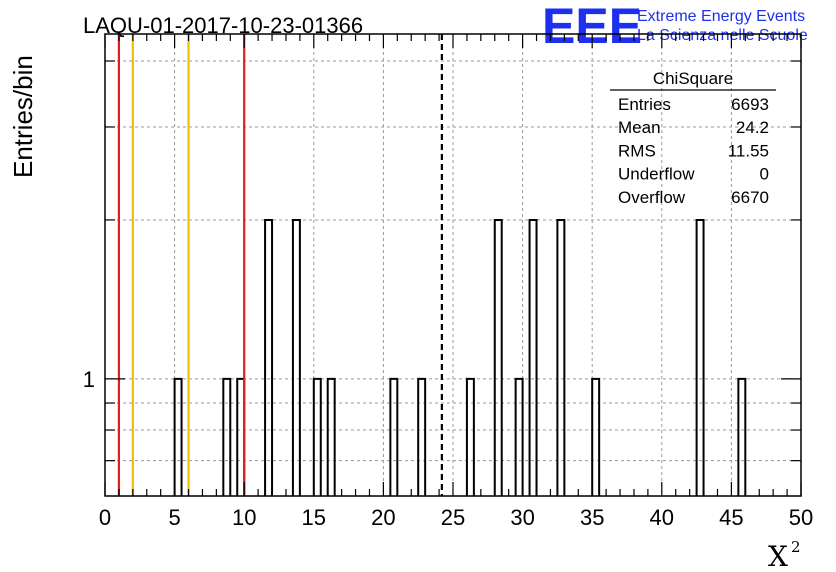 This screenshot has height=572, width=836. What do you see at coordinates (639, 127) in the screenshot?
I see `stats-row-label: Mean` at bounding box center [639, 127].